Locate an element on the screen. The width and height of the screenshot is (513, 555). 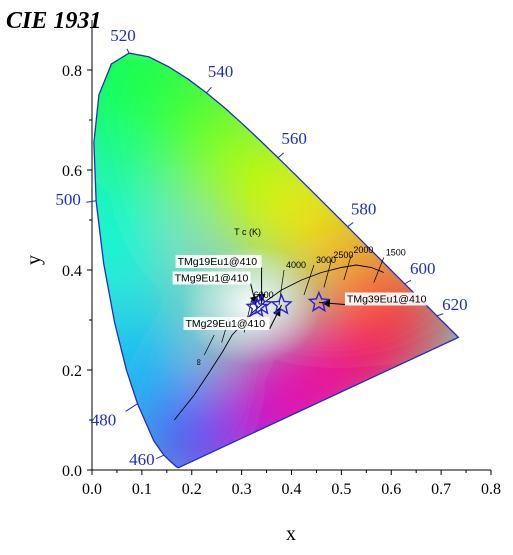
annotation-label-2: TMg29Eu1@410 is located at coordinates (226, 324).